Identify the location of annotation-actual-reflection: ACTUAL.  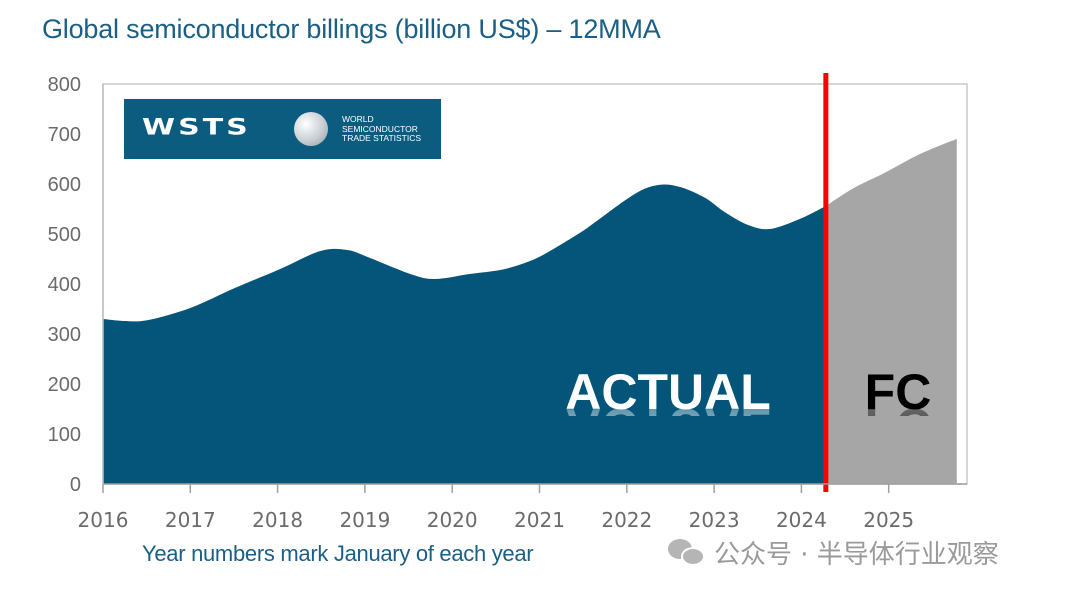
(668, 426).